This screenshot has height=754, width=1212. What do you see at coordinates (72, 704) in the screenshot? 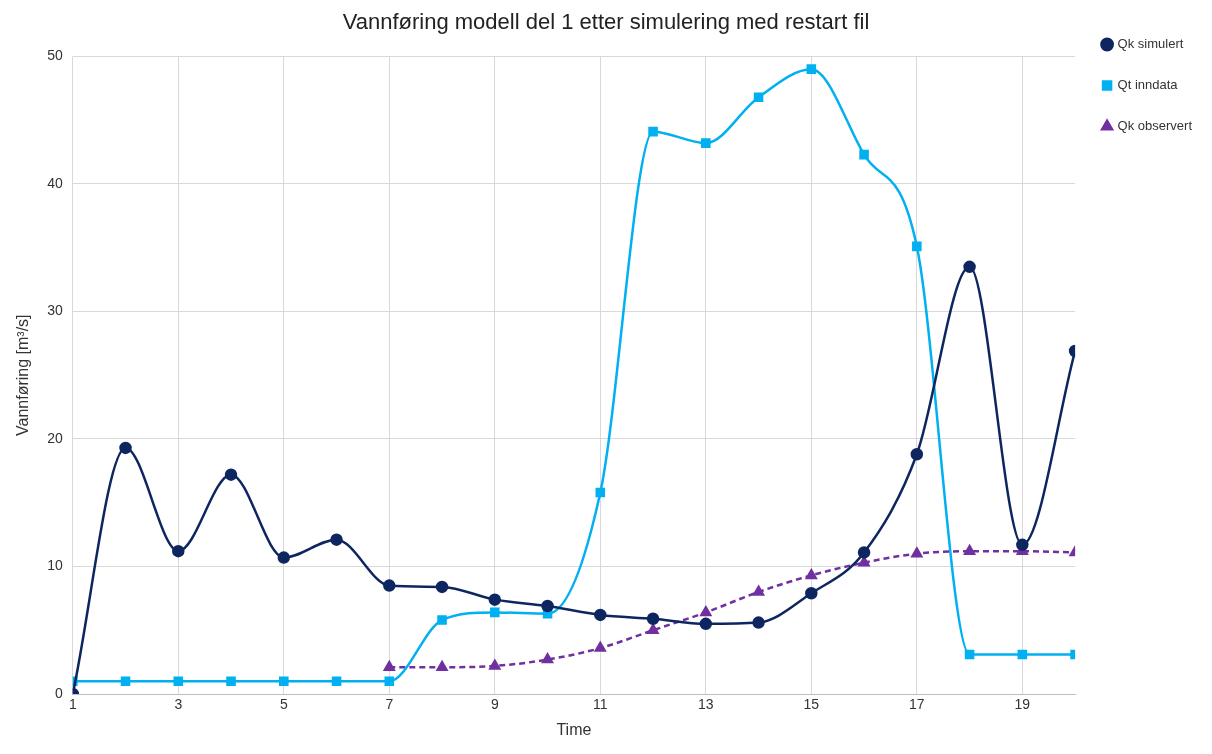
I see `x-tick-label: 1` at bounding box center [72, 704].